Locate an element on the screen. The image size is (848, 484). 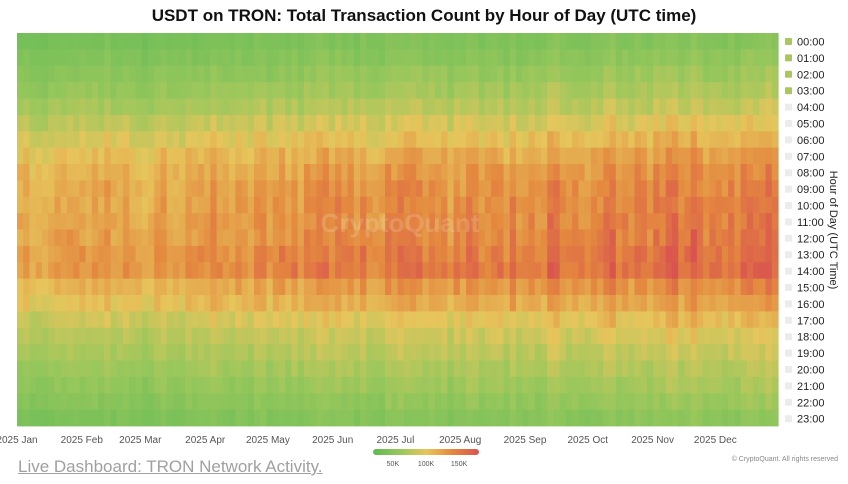
legend-item-0000: 00:00 is located at coordinates (811, 43).